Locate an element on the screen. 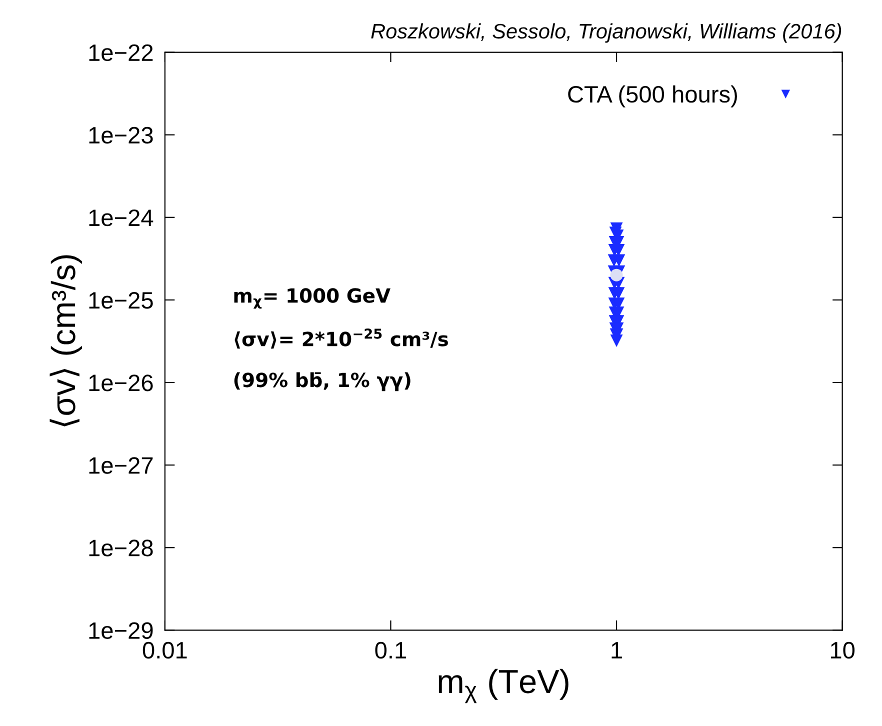 The image size is (882, 726). y-axis-title: ⟨σv⟩ (cm³/s) is located at coordinates (66, 340).